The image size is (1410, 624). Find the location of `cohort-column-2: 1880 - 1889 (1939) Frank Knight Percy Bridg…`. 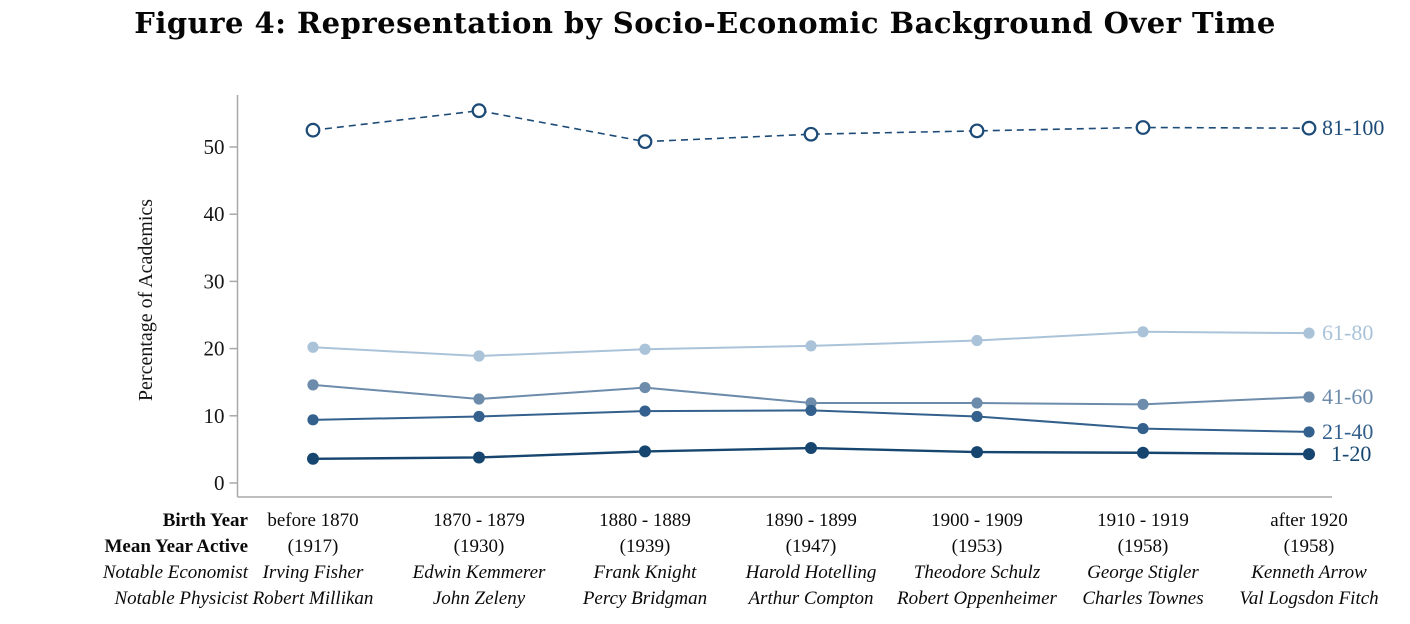

cohort-column-2: 1880 - 1889 (1939) Frank Knight Percy Bridg… is located at coordinates (645, 560).